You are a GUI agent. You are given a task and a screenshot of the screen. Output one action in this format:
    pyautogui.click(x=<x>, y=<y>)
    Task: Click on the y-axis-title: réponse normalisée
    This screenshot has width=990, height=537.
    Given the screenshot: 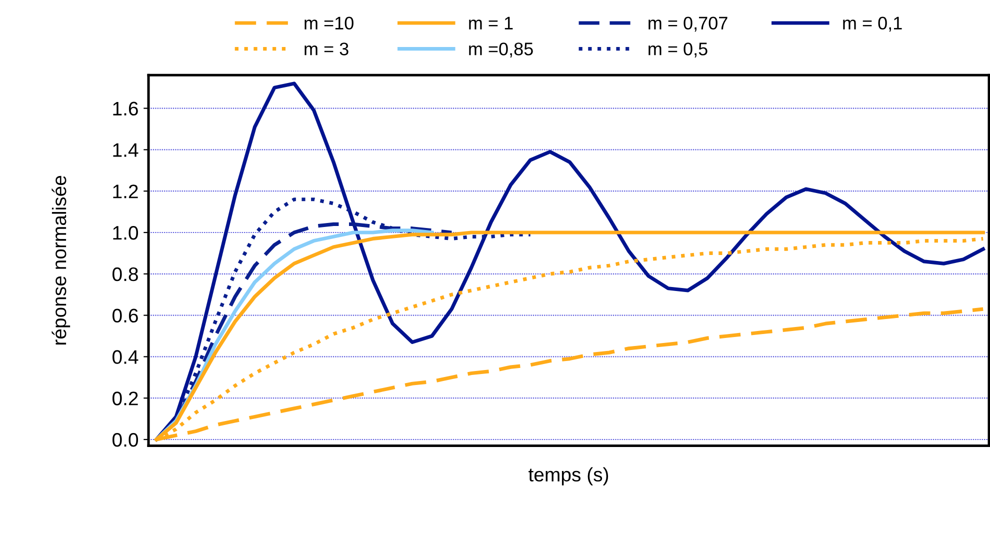 What is the action you would take?
    pyautogui.click(x=61, y=260)
    